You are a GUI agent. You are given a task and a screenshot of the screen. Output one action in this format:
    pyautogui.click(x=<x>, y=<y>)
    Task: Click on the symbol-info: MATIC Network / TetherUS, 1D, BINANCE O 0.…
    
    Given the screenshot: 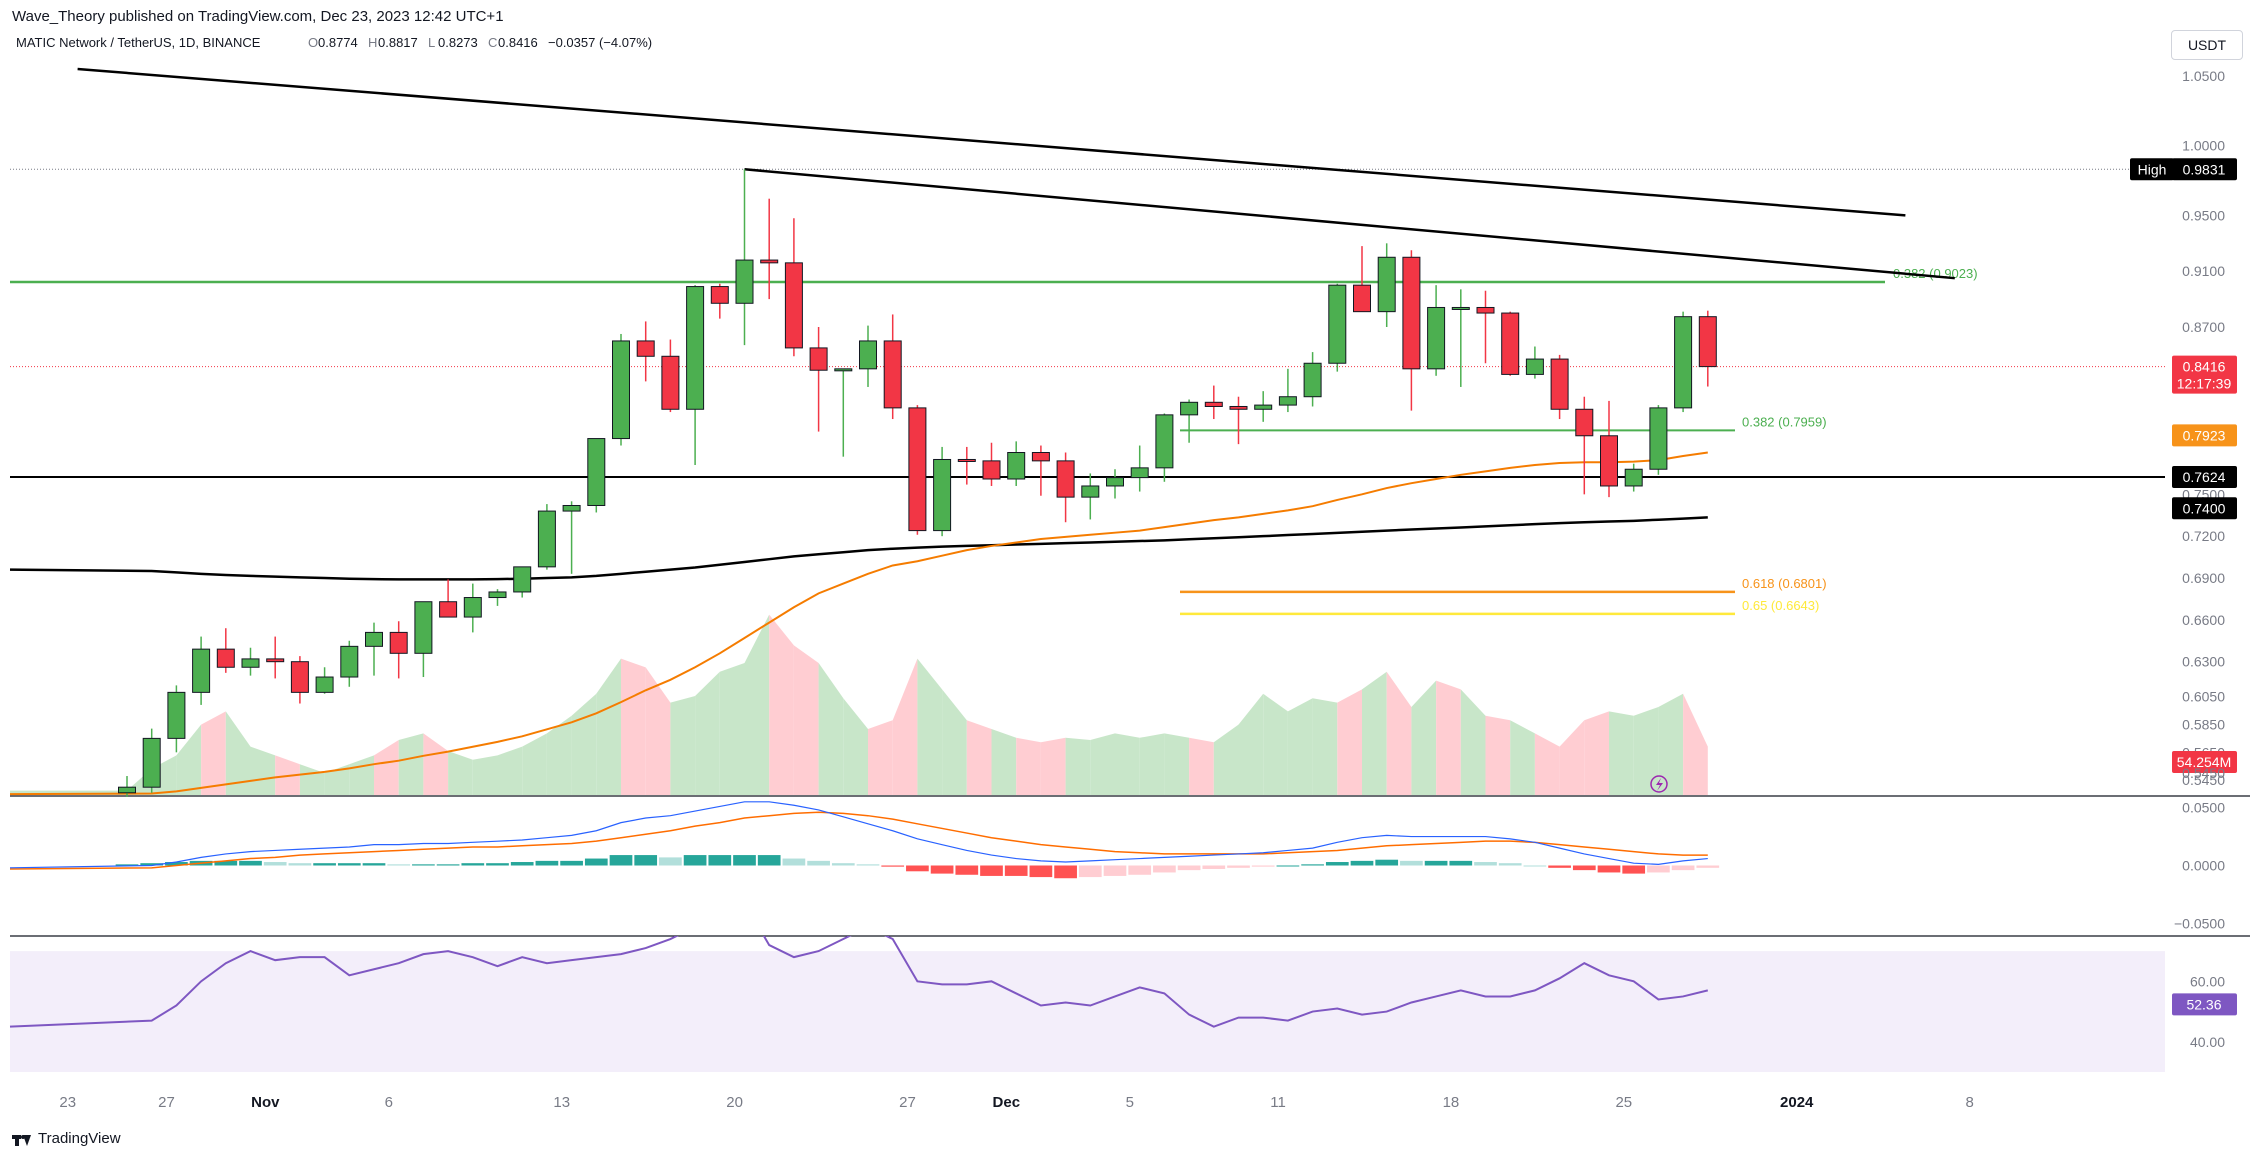 What is the action you would take?
    pyautogui.click(x=334, y=42)
    